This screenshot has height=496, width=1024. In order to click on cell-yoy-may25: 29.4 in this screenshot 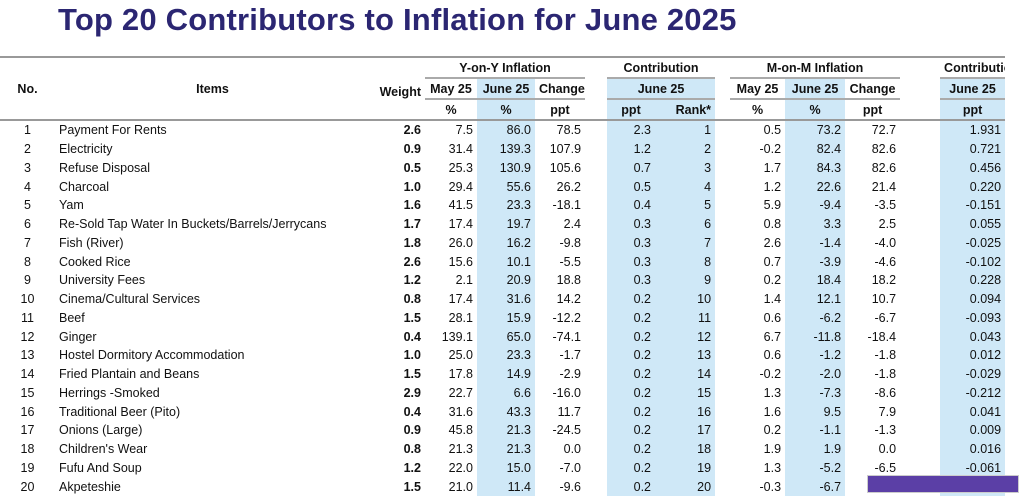, I will do `click(460, 186)`.